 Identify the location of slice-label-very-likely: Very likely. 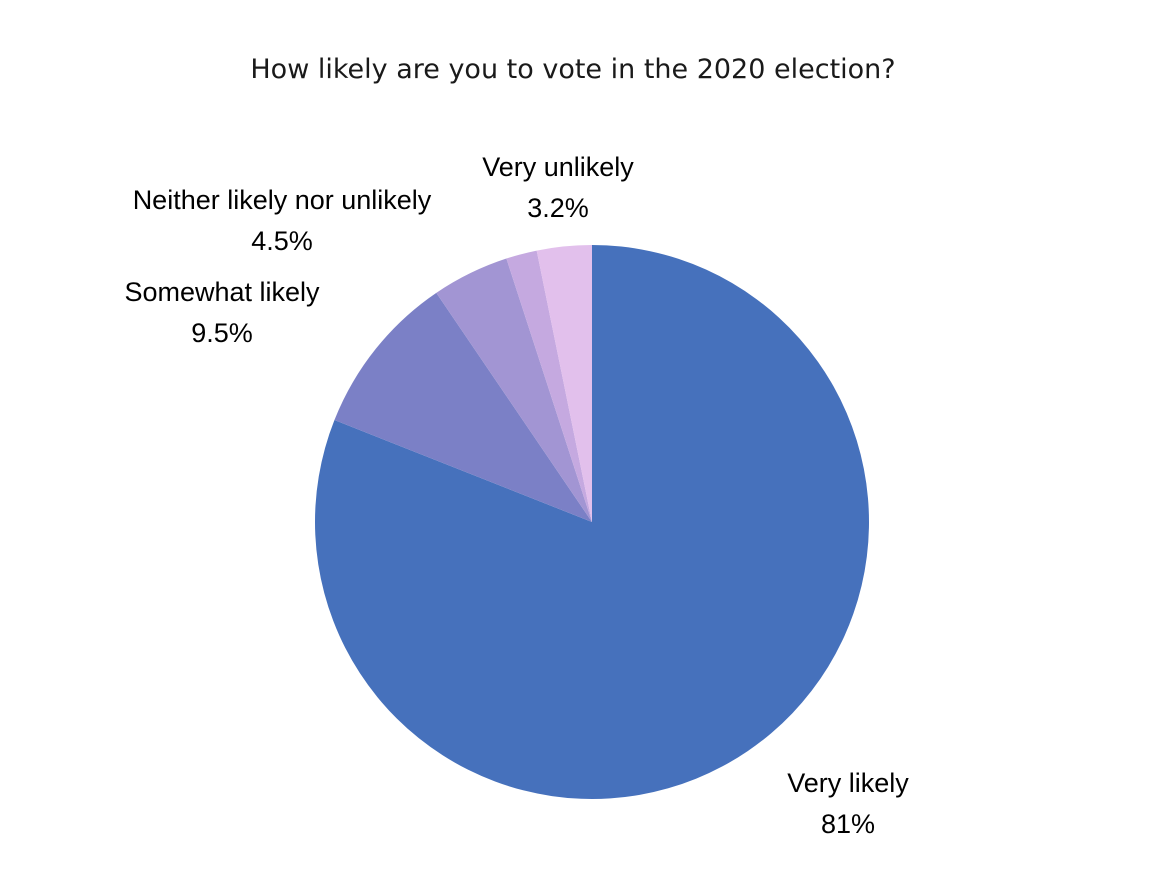
(848, 783).